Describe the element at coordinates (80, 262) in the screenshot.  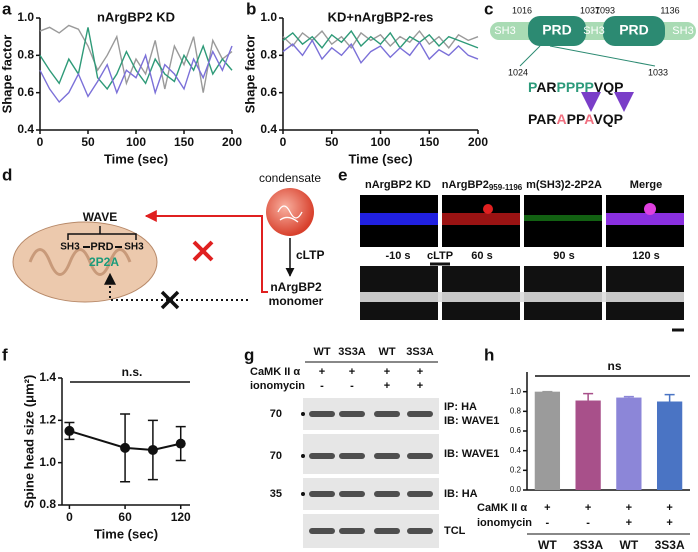
I see `cristae` at that location.